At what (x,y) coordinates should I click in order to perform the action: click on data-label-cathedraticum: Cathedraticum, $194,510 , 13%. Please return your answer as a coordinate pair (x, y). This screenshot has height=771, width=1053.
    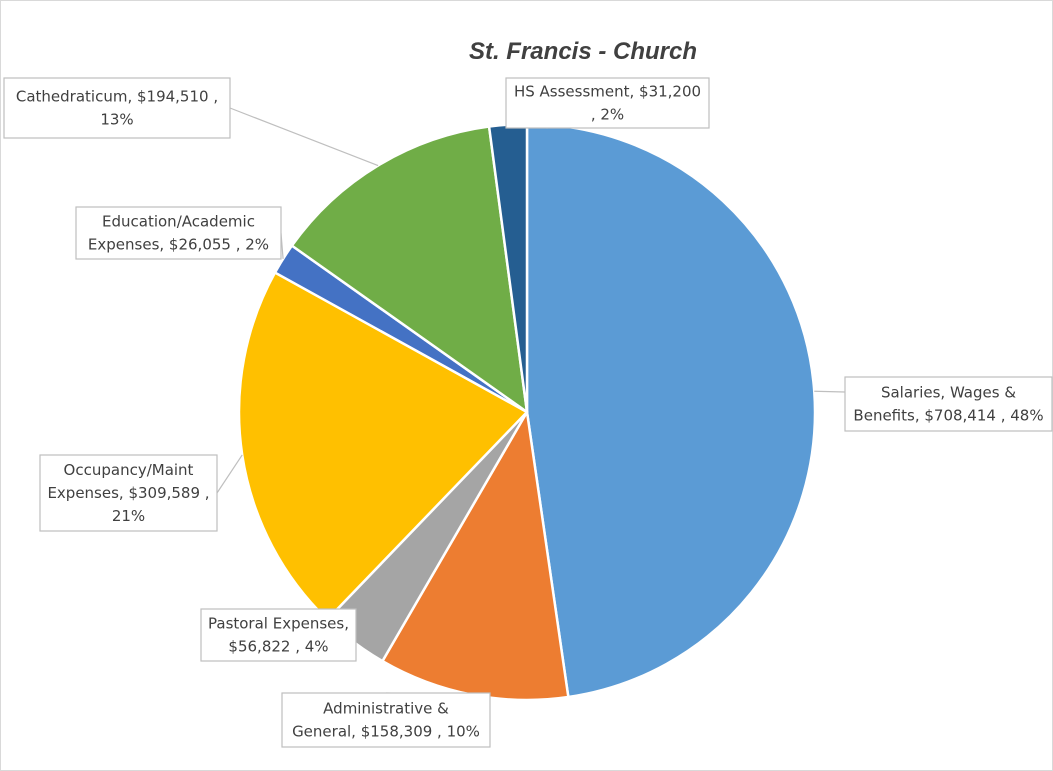
    Looking at the image, I should click on (117, 108).